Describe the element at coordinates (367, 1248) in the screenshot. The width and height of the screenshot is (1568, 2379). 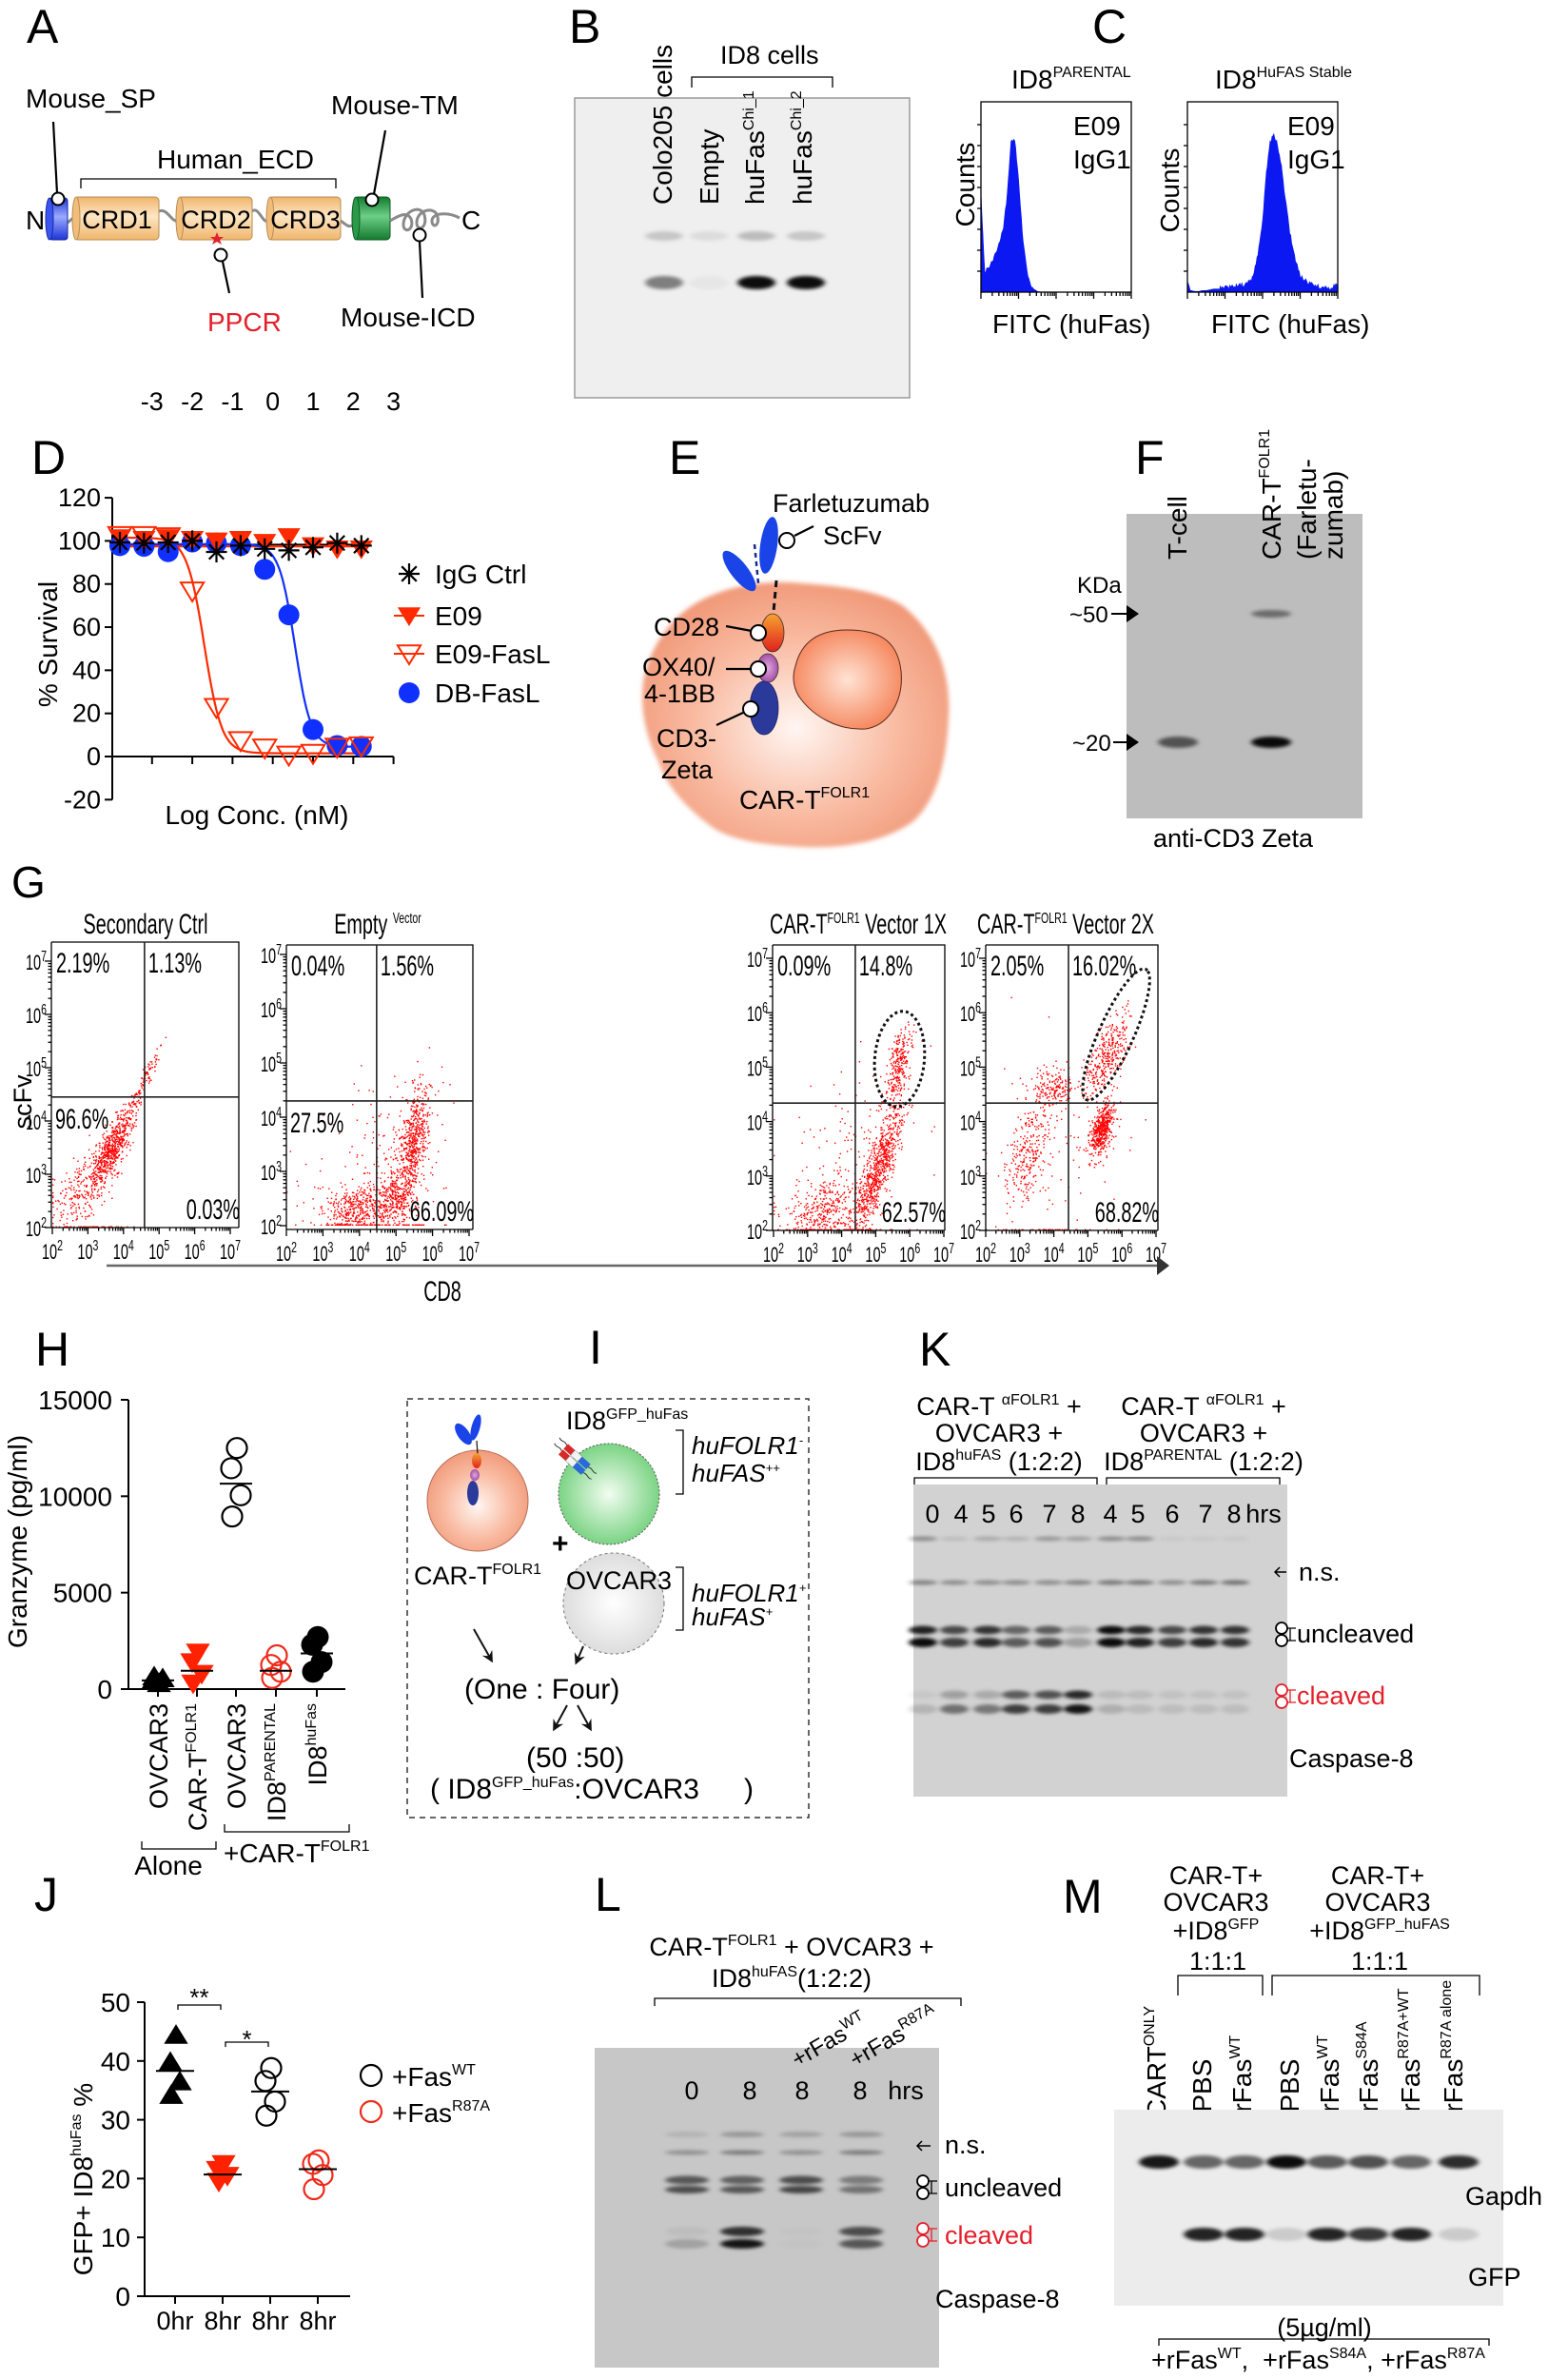
I see `x-tick-label-sup: 4` at that location.